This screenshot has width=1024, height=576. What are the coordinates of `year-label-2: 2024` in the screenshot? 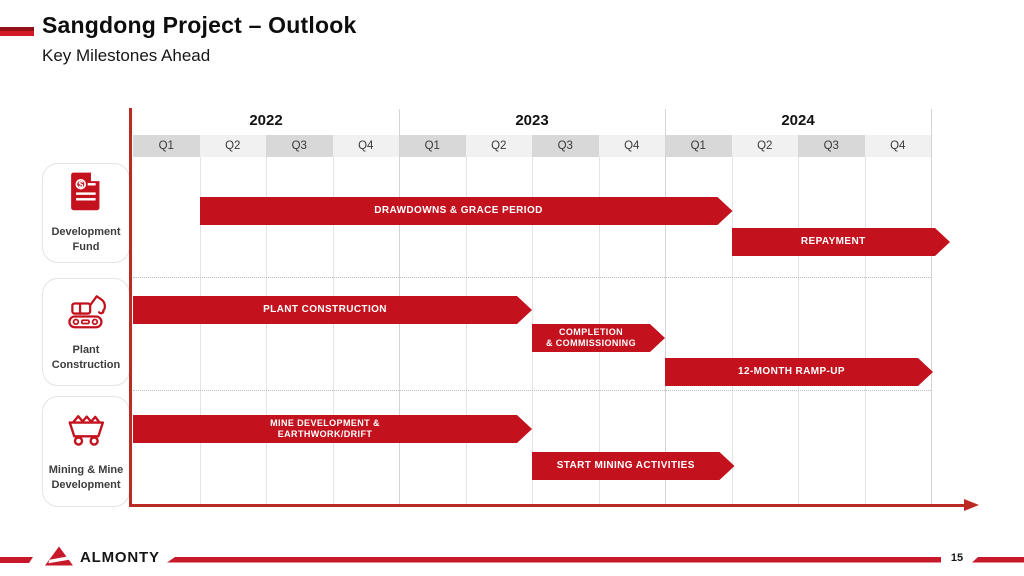 It's located at (798, 120).